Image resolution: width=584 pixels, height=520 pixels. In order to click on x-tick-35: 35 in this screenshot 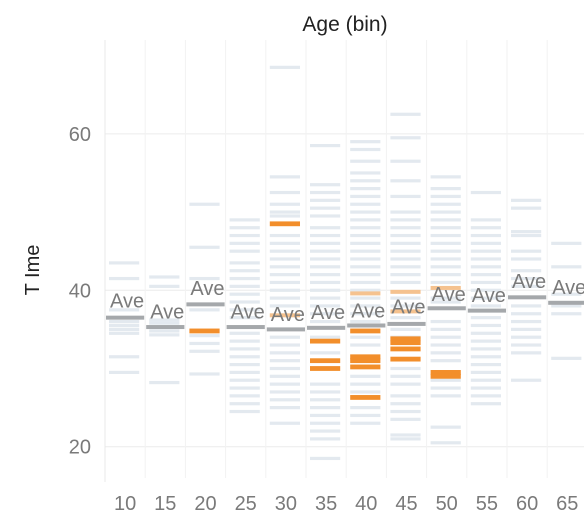, I will do `click(326, 504)`.